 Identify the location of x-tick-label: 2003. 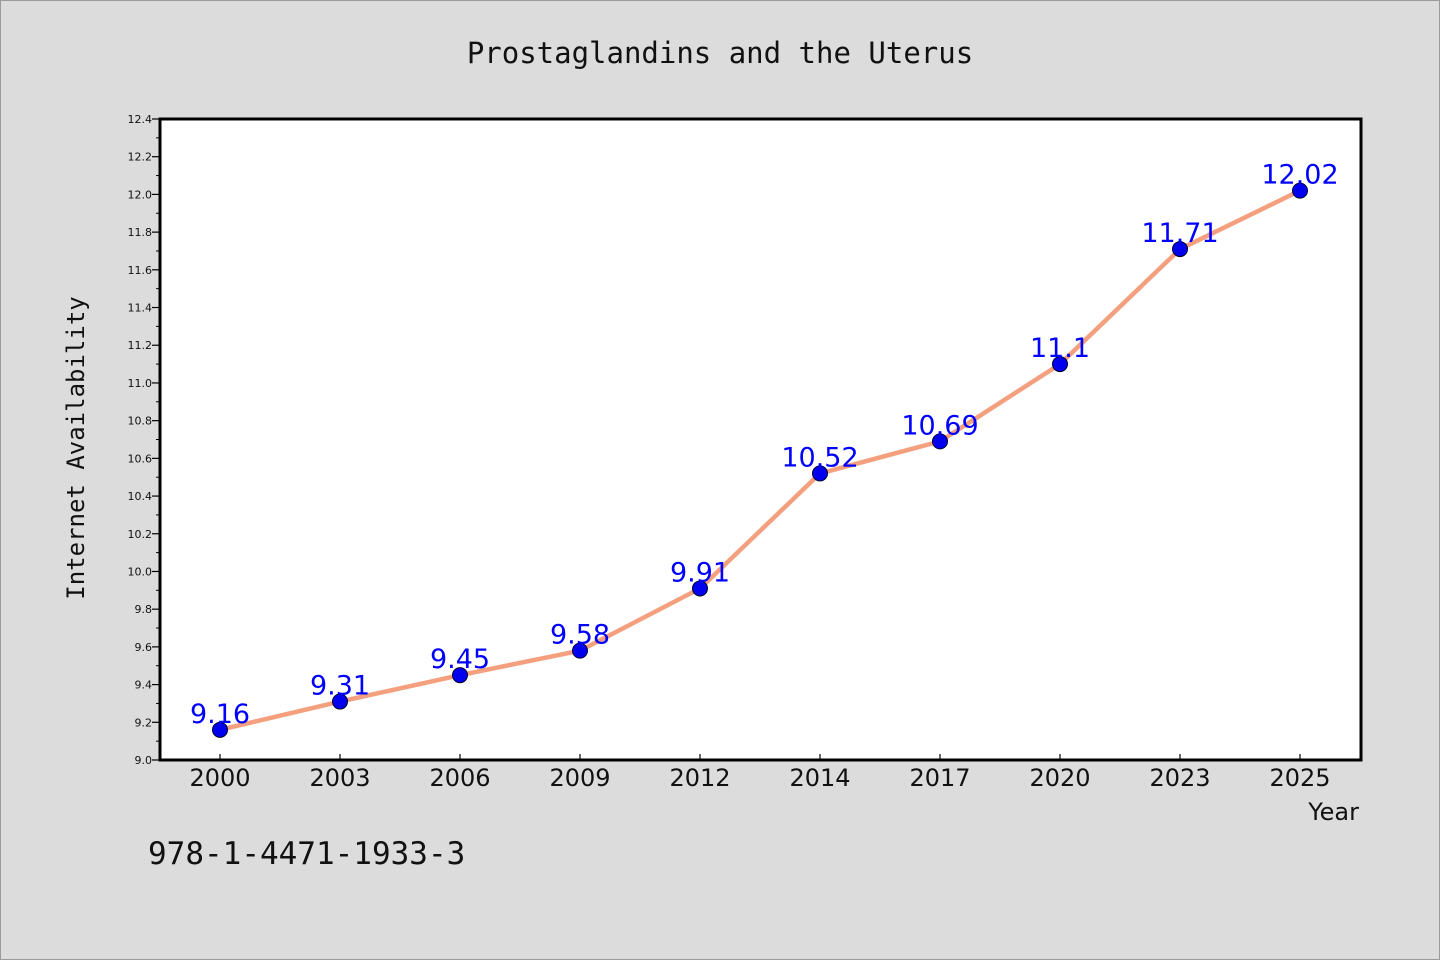
(339, 778).